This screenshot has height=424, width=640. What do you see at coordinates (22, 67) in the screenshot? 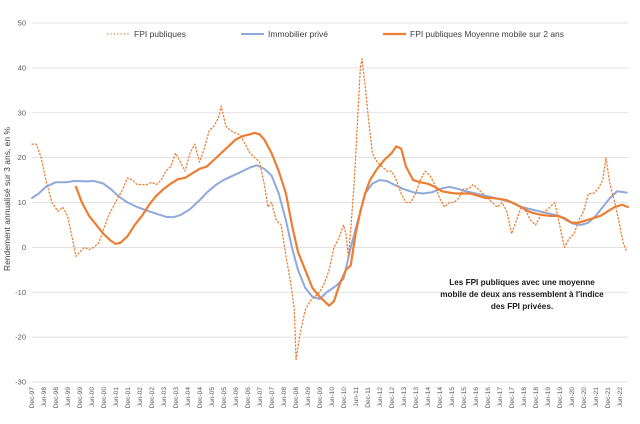
I see `y-tick-label: 40` at bounding box center [22, 67].